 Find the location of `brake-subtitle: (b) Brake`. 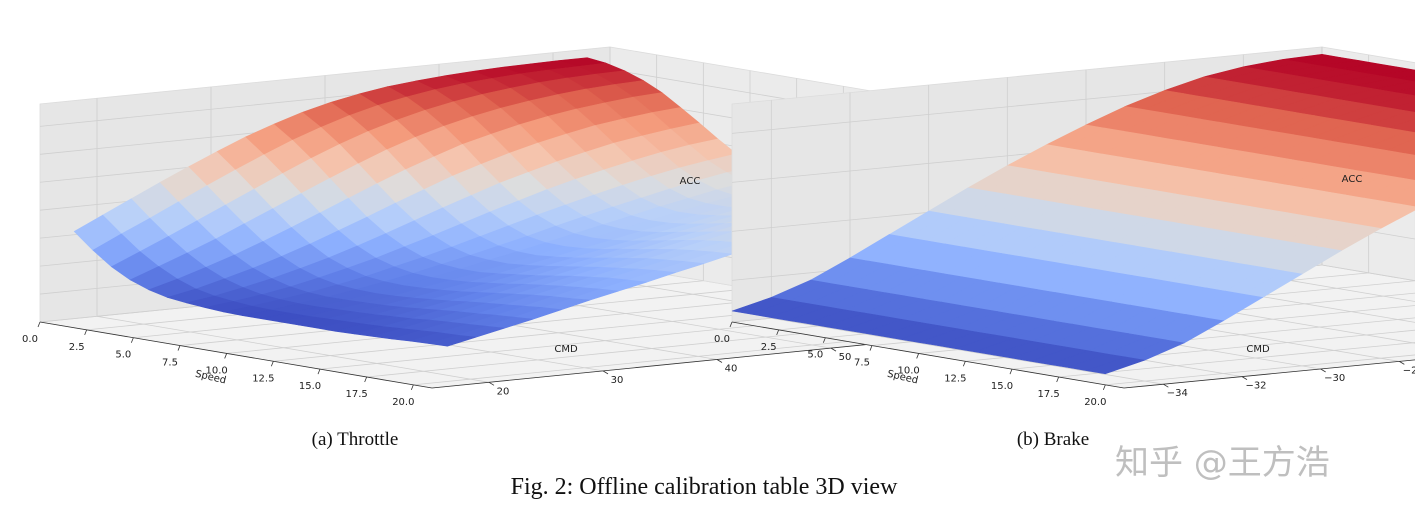

brake-subtitle: (b) Brake is located at coordinates (1053, 439).